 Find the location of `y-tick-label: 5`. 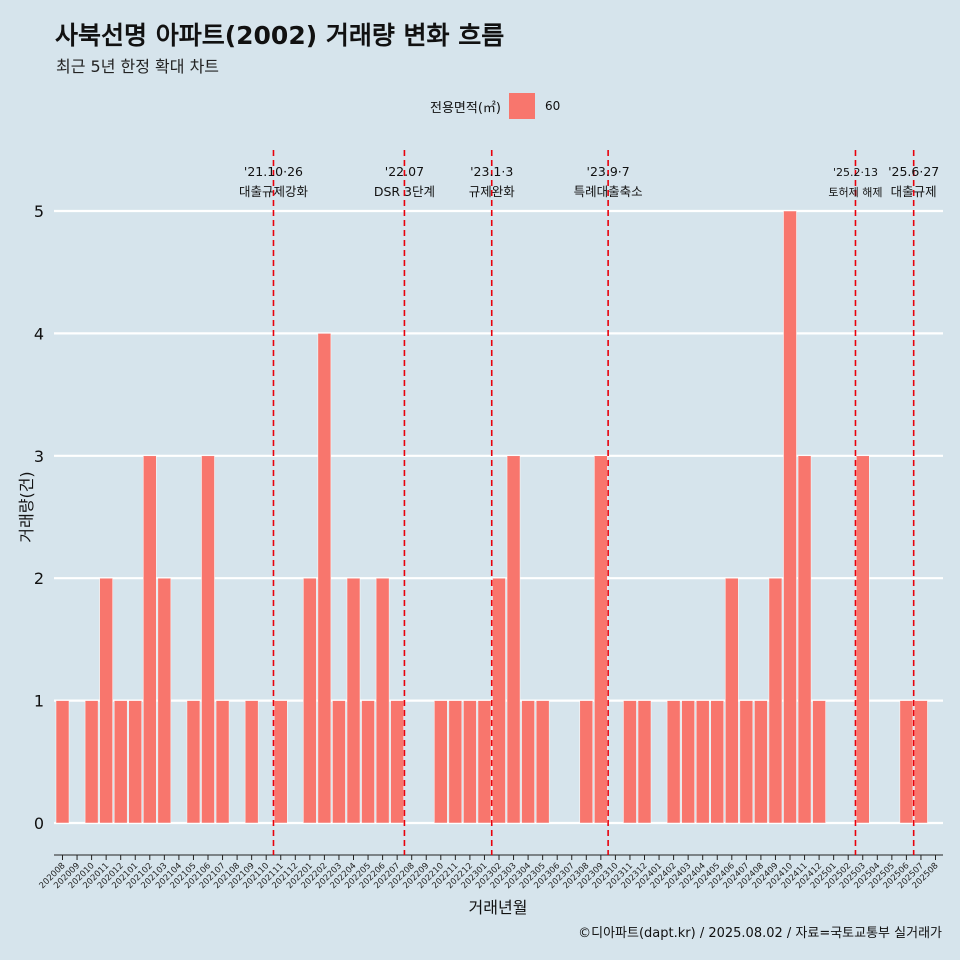

y-tick-label: 5 is located at coordinates (39, 211).